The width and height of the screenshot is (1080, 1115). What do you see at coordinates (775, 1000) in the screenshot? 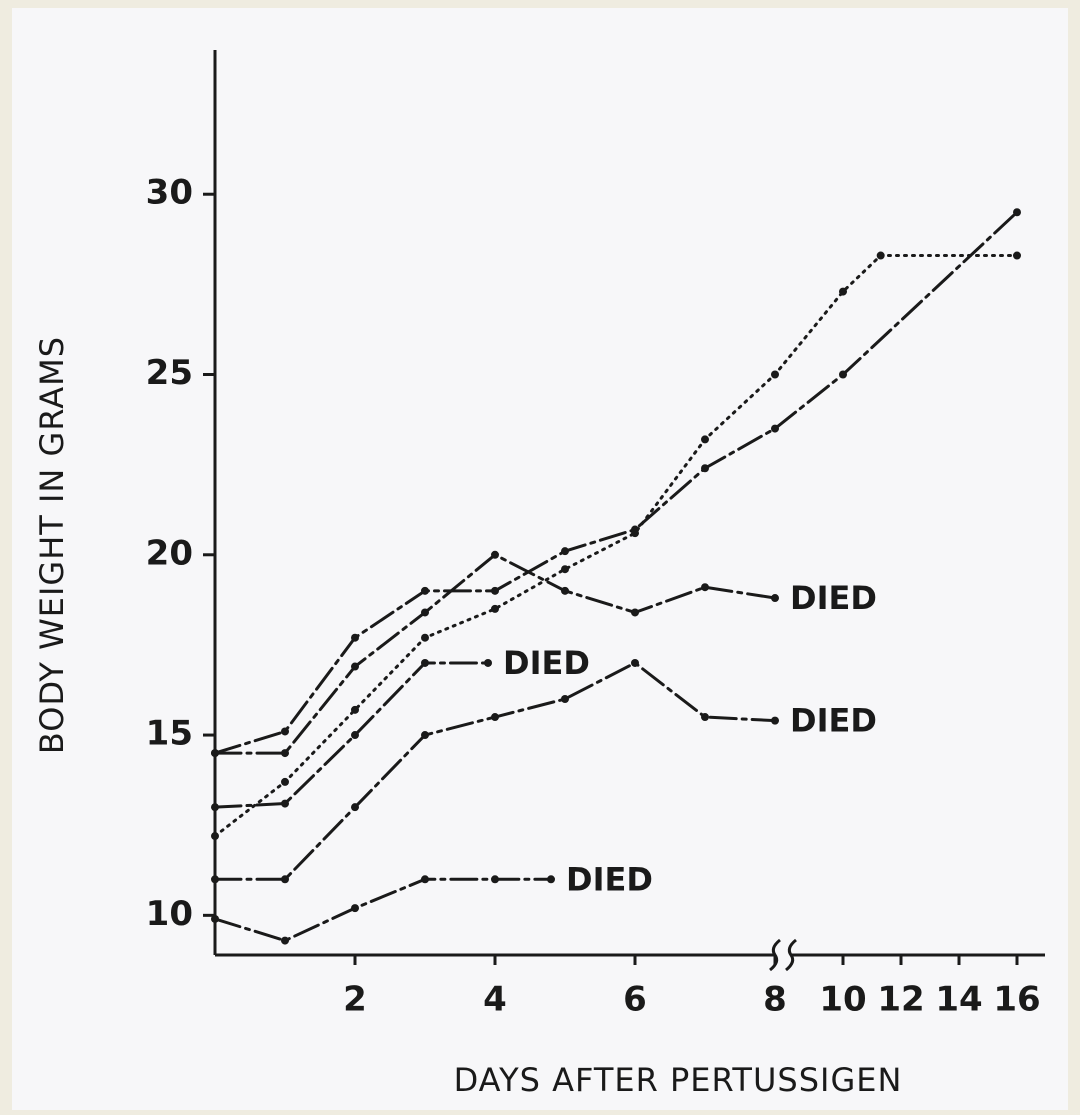
I see `x-tick-label: 8` at bounding box center [775, 1000].